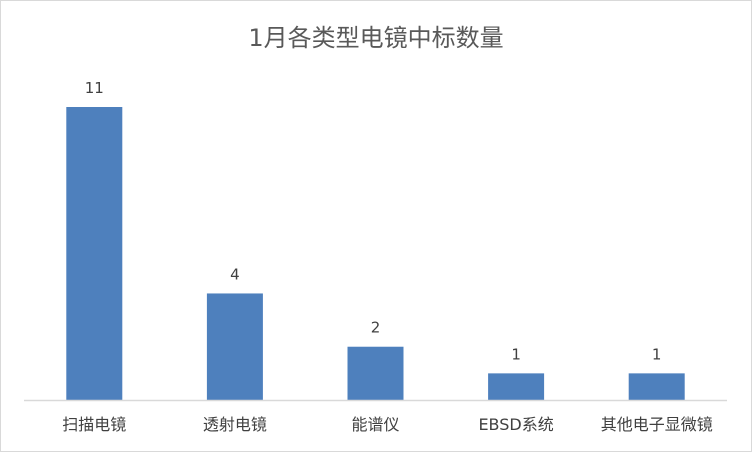 This screenshot has height=452, width=752. What do you see at coordinates (515, 424) in the screenshot?
I see `x-tick-label: EBSD系统` at bounding box center [515, 424].